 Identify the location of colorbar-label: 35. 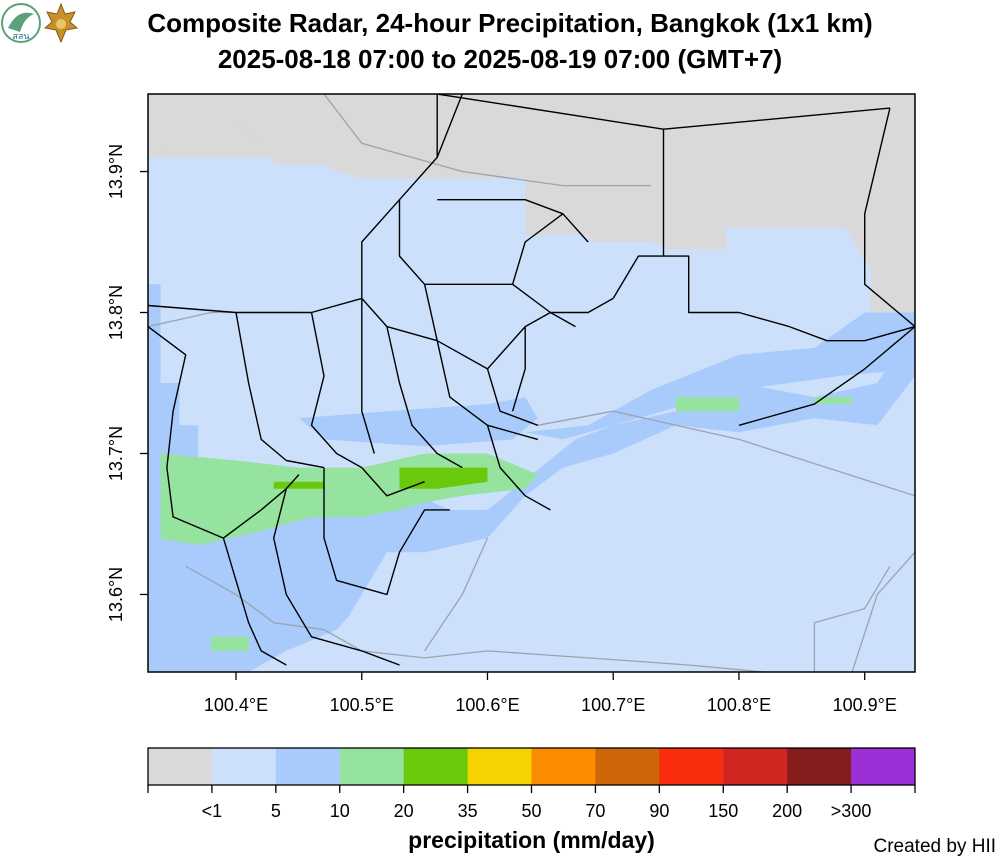
(468, 811).